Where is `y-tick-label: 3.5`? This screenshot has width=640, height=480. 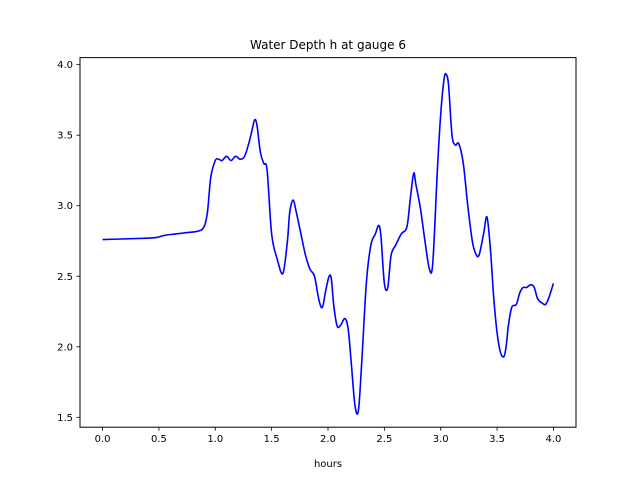 y-tick-label: 3.5 is located at coordinates (65, 136).